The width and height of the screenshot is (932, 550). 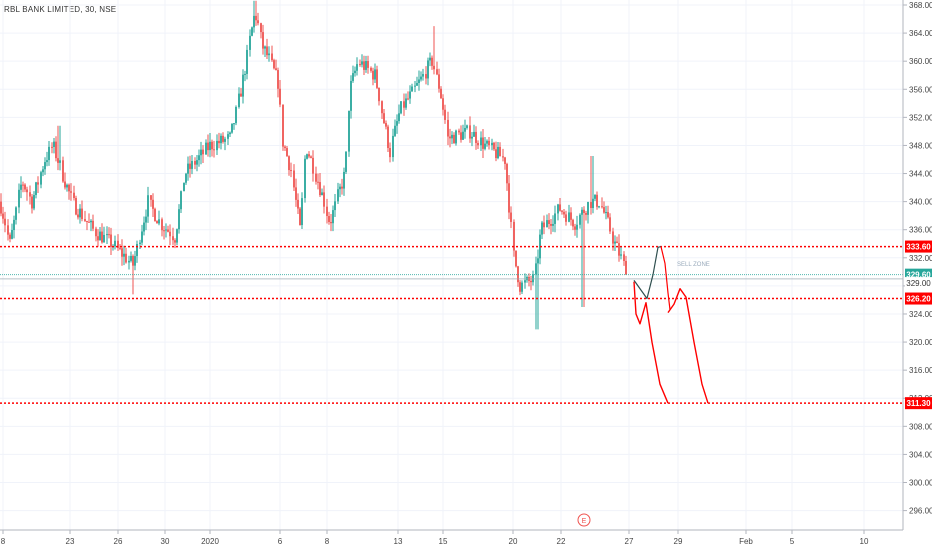 I want to click on y-tick-label: 356.00, so click(x=920, y=89).